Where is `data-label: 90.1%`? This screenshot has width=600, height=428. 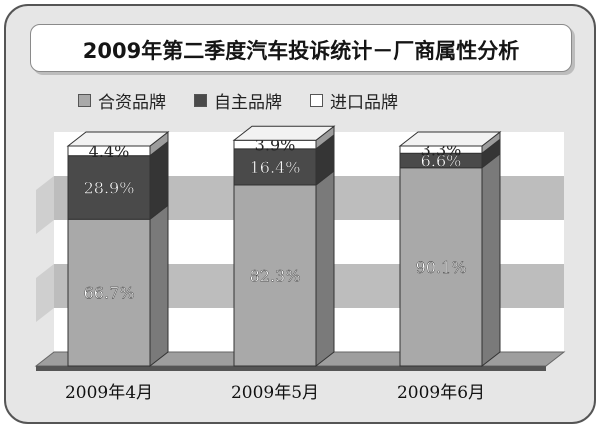
data-label: 90.1% is located at coordinates (441, 267).